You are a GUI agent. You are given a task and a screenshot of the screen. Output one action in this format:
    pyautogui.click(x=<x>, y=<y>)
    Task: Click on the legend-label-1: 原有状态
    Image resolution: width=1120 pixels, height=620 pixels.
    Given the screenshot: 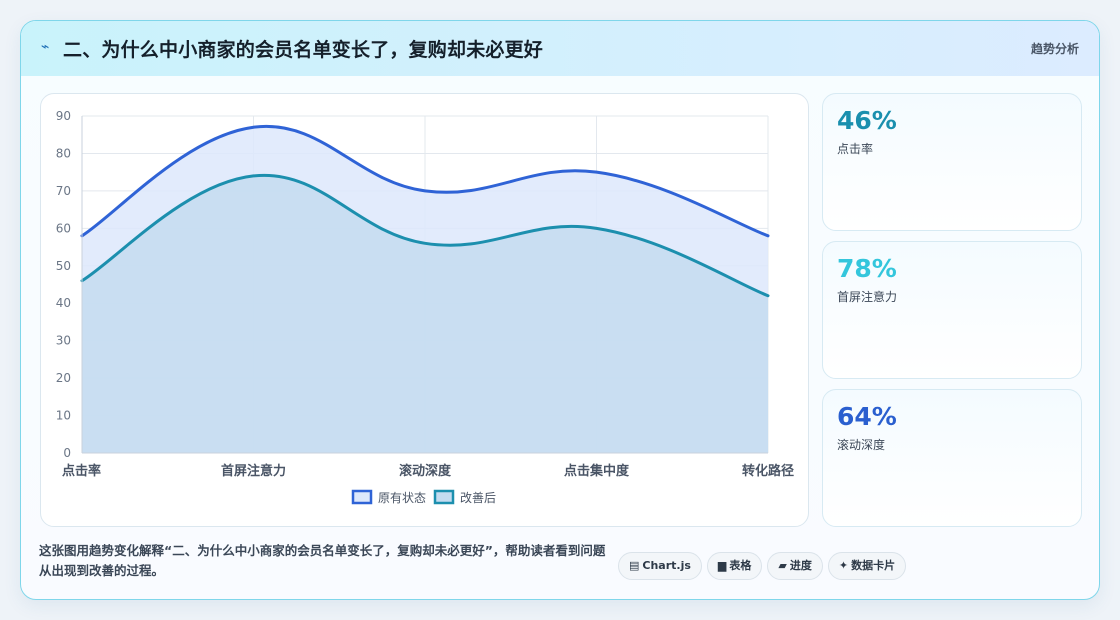 What is the action you would take?
    pyautogui.click(x=402, y=498)
    